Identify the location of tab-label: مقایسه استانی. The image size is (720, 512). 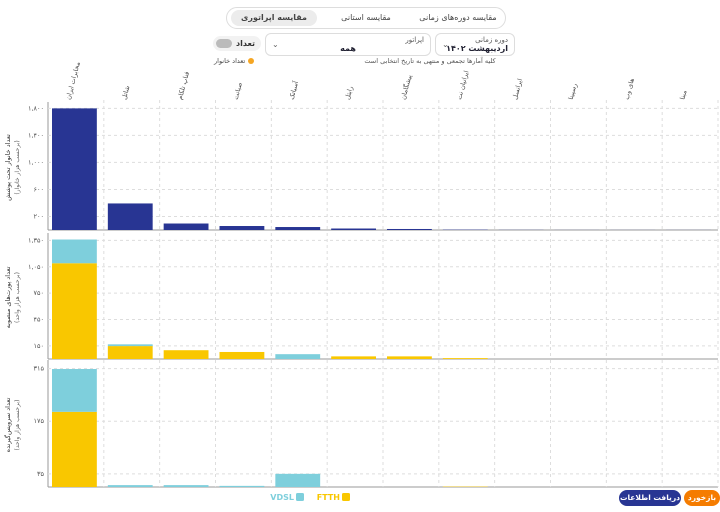
(366, 17).